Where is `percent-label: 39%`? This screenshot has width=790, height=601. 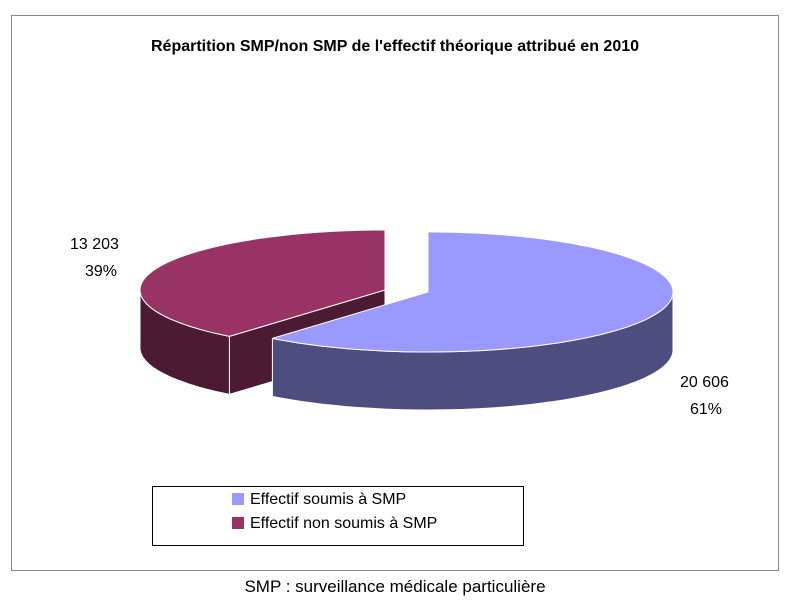
percent-label: 39% is located at coordinates (101, 271).